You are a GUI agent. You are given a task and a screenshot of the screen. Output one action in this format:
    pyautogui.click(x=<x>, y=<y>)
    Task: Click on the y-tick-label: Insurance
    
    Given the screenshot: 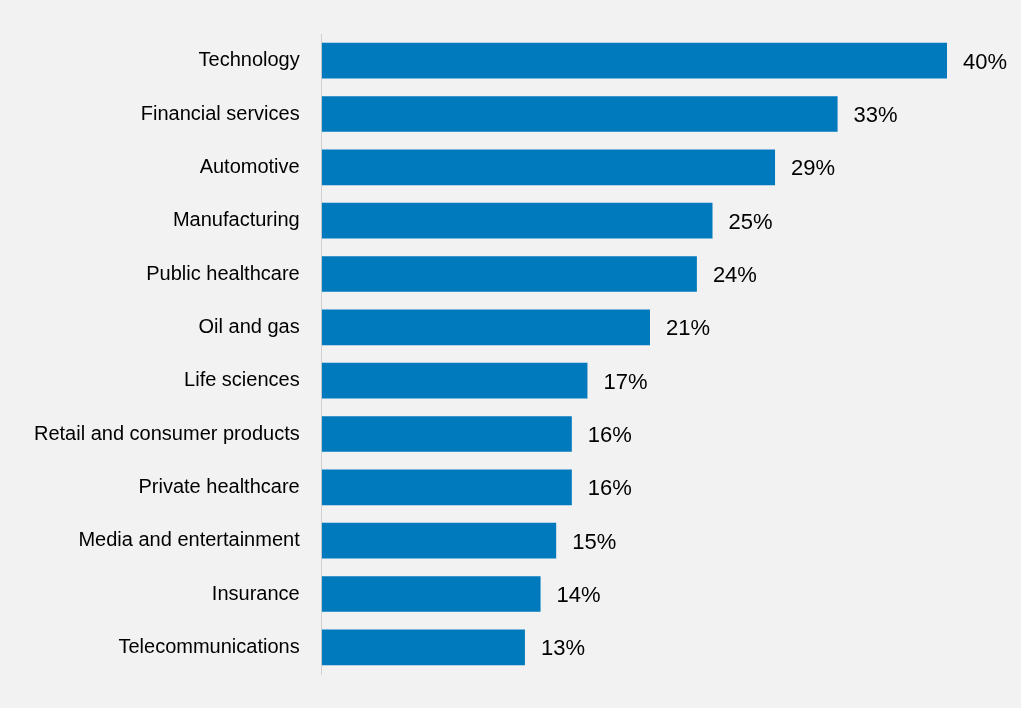 What is the action you would take?
    pyautogui.click(x=255, y=592)
    